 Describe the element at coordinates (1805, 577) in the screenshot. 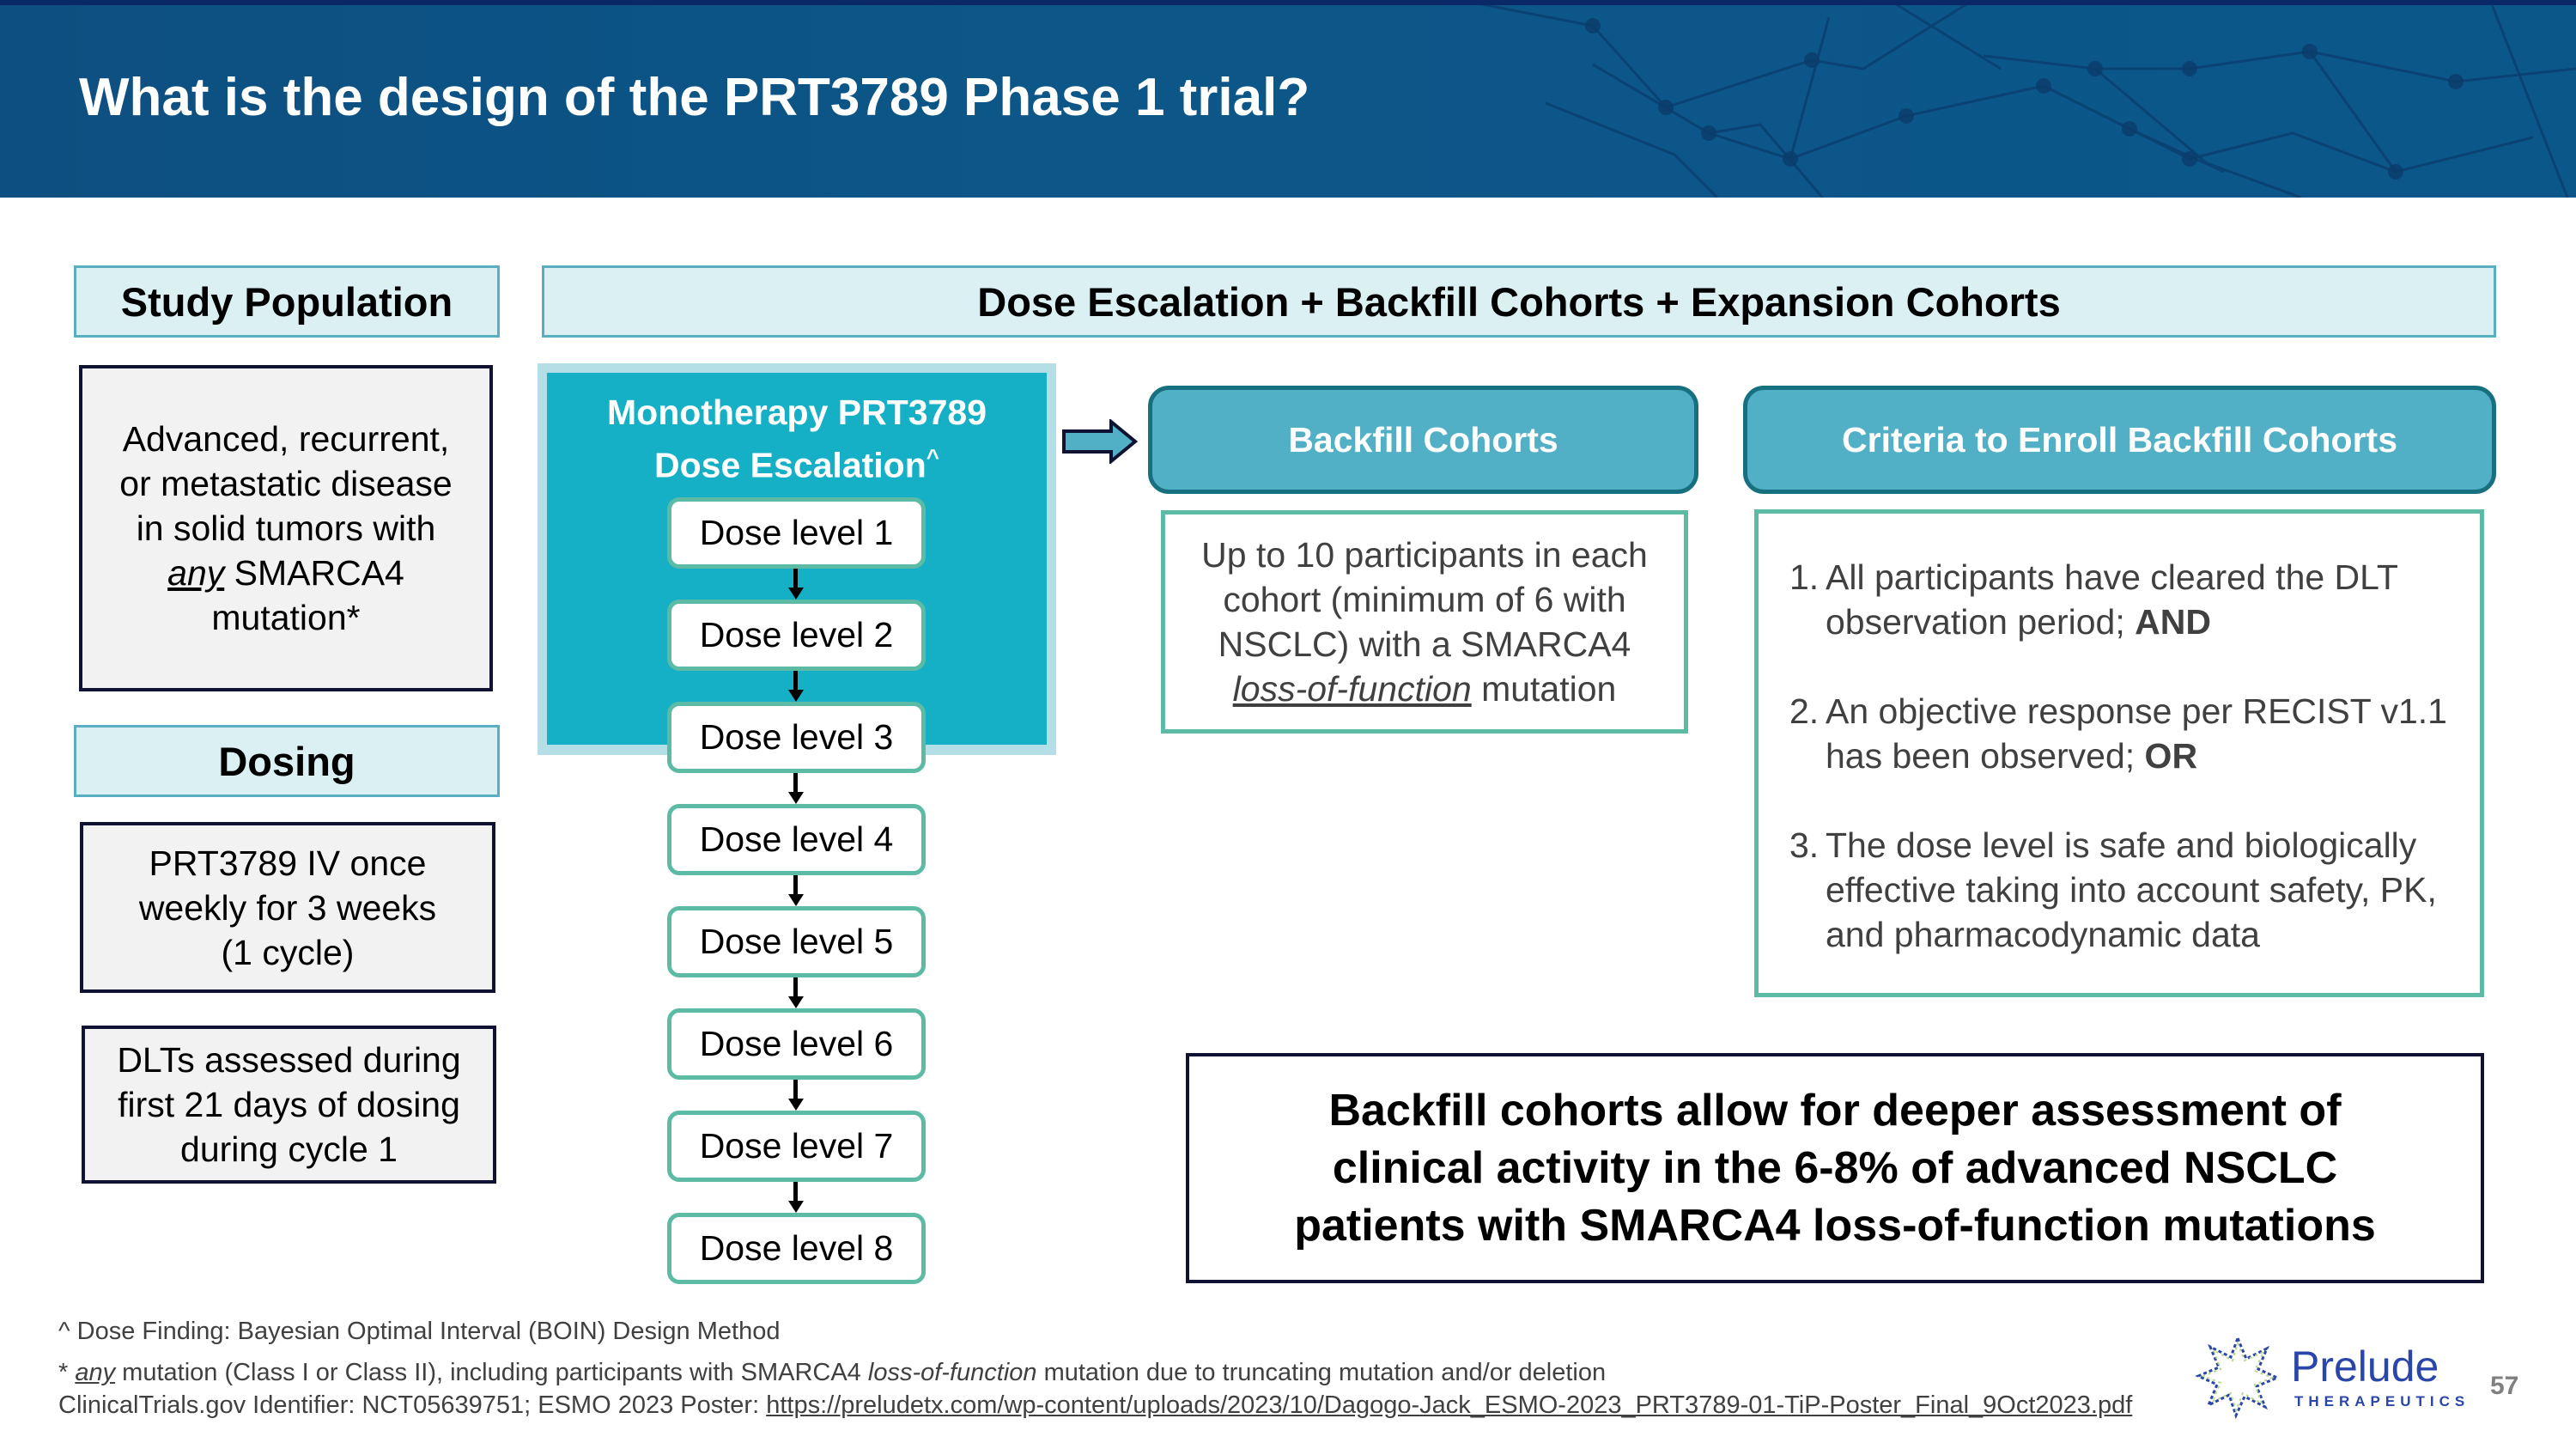

I see `criteria-number: 1.` at that location.